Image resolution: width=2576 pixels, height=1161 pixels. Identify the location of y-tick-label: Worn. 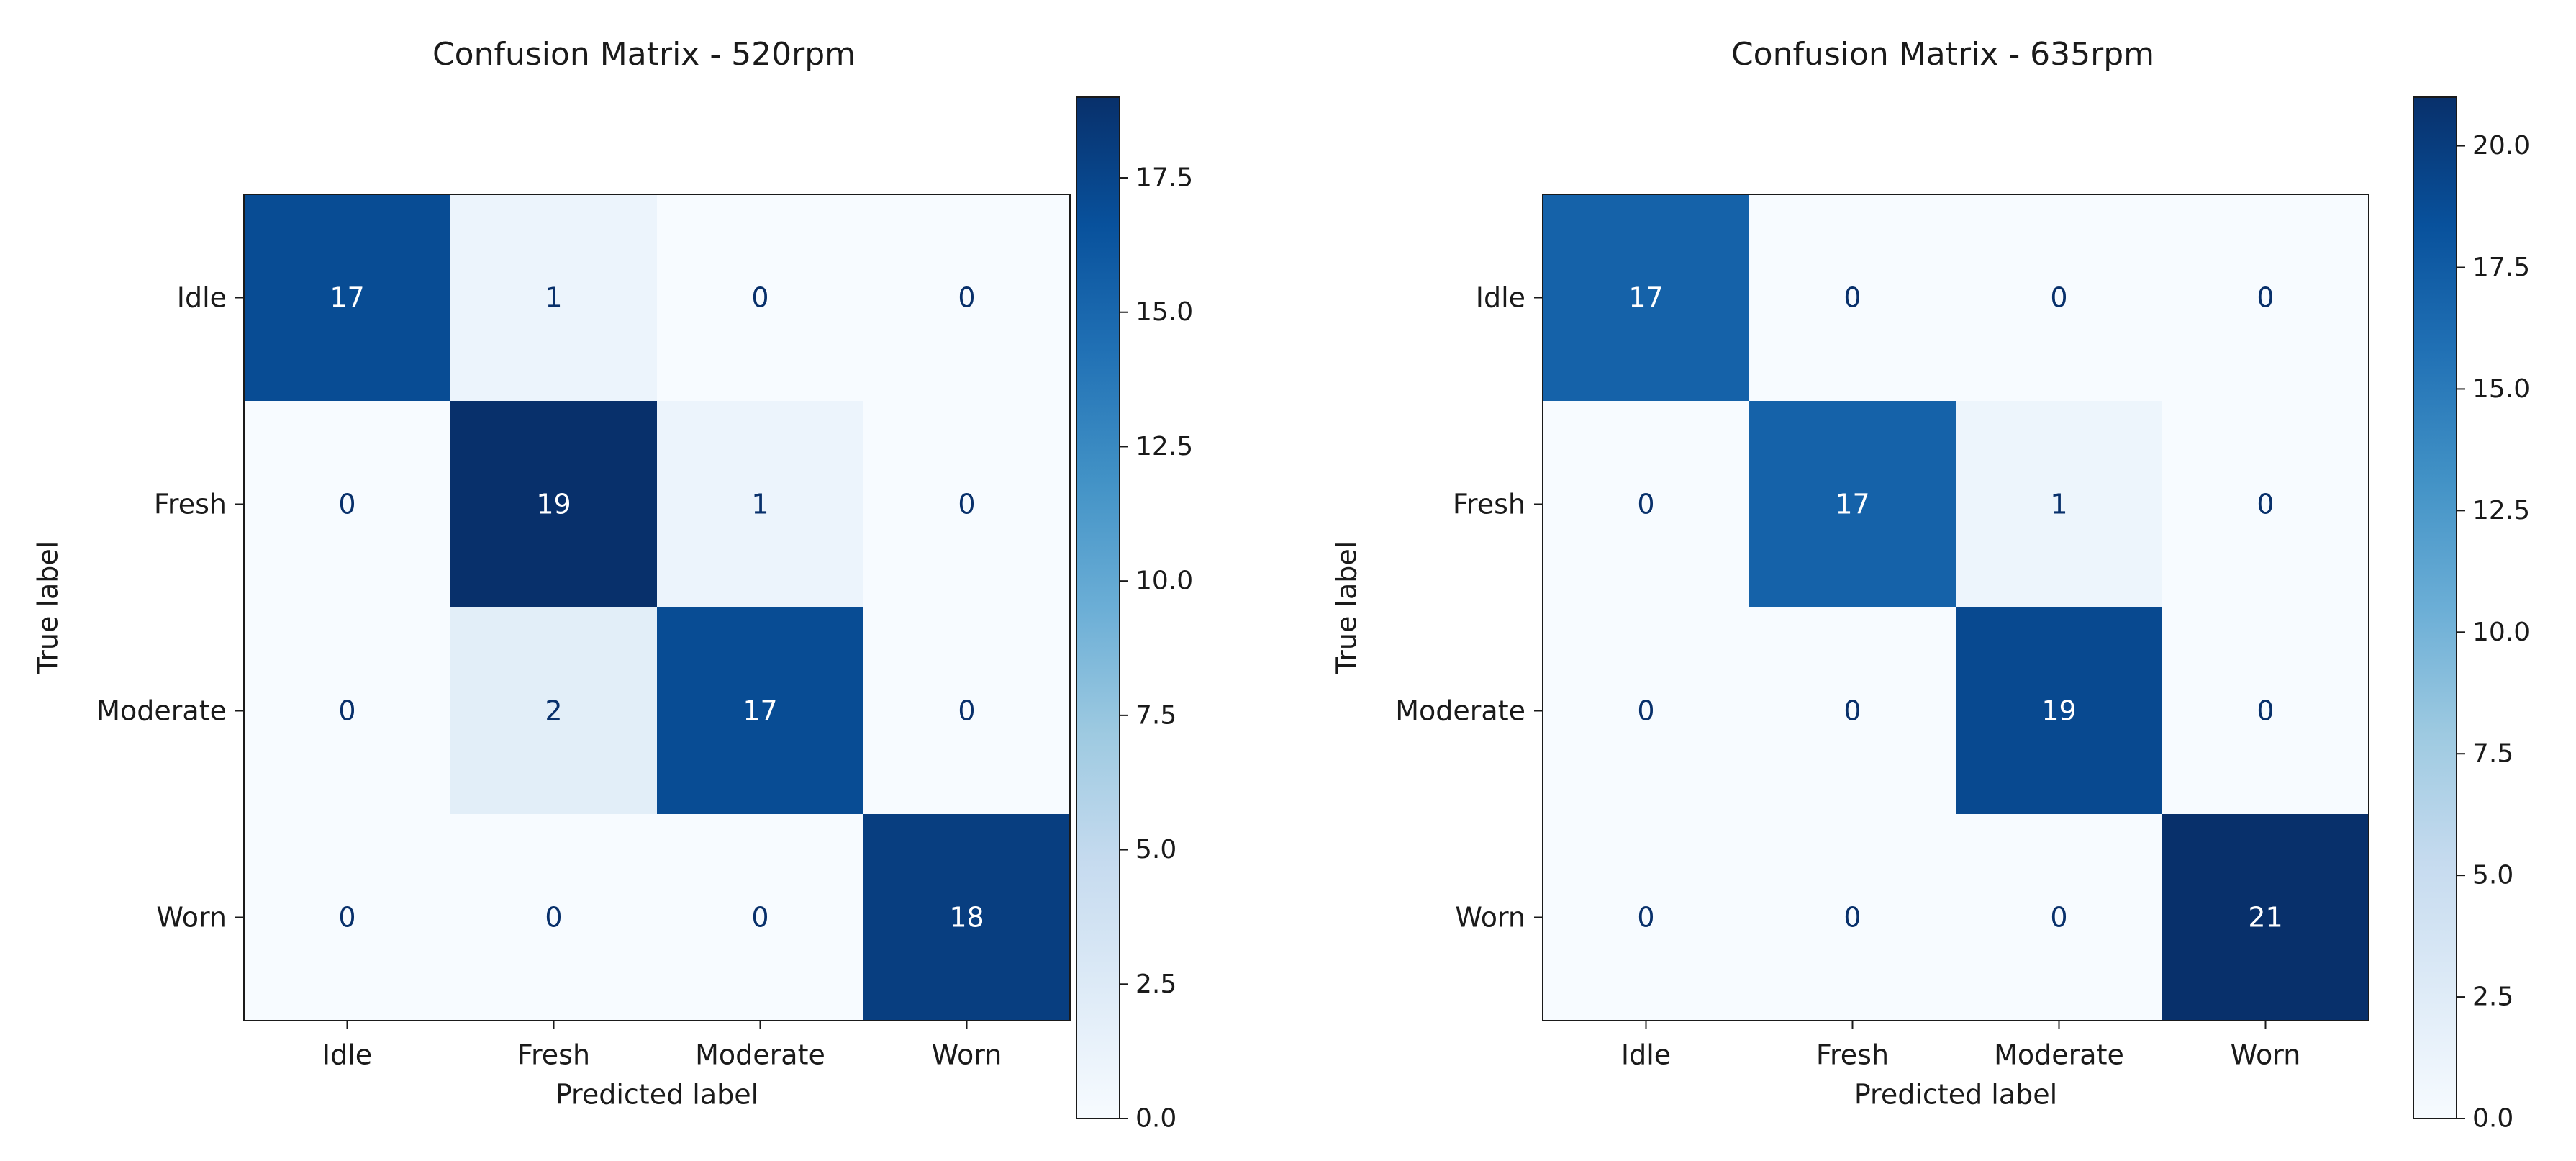
(191, 918).